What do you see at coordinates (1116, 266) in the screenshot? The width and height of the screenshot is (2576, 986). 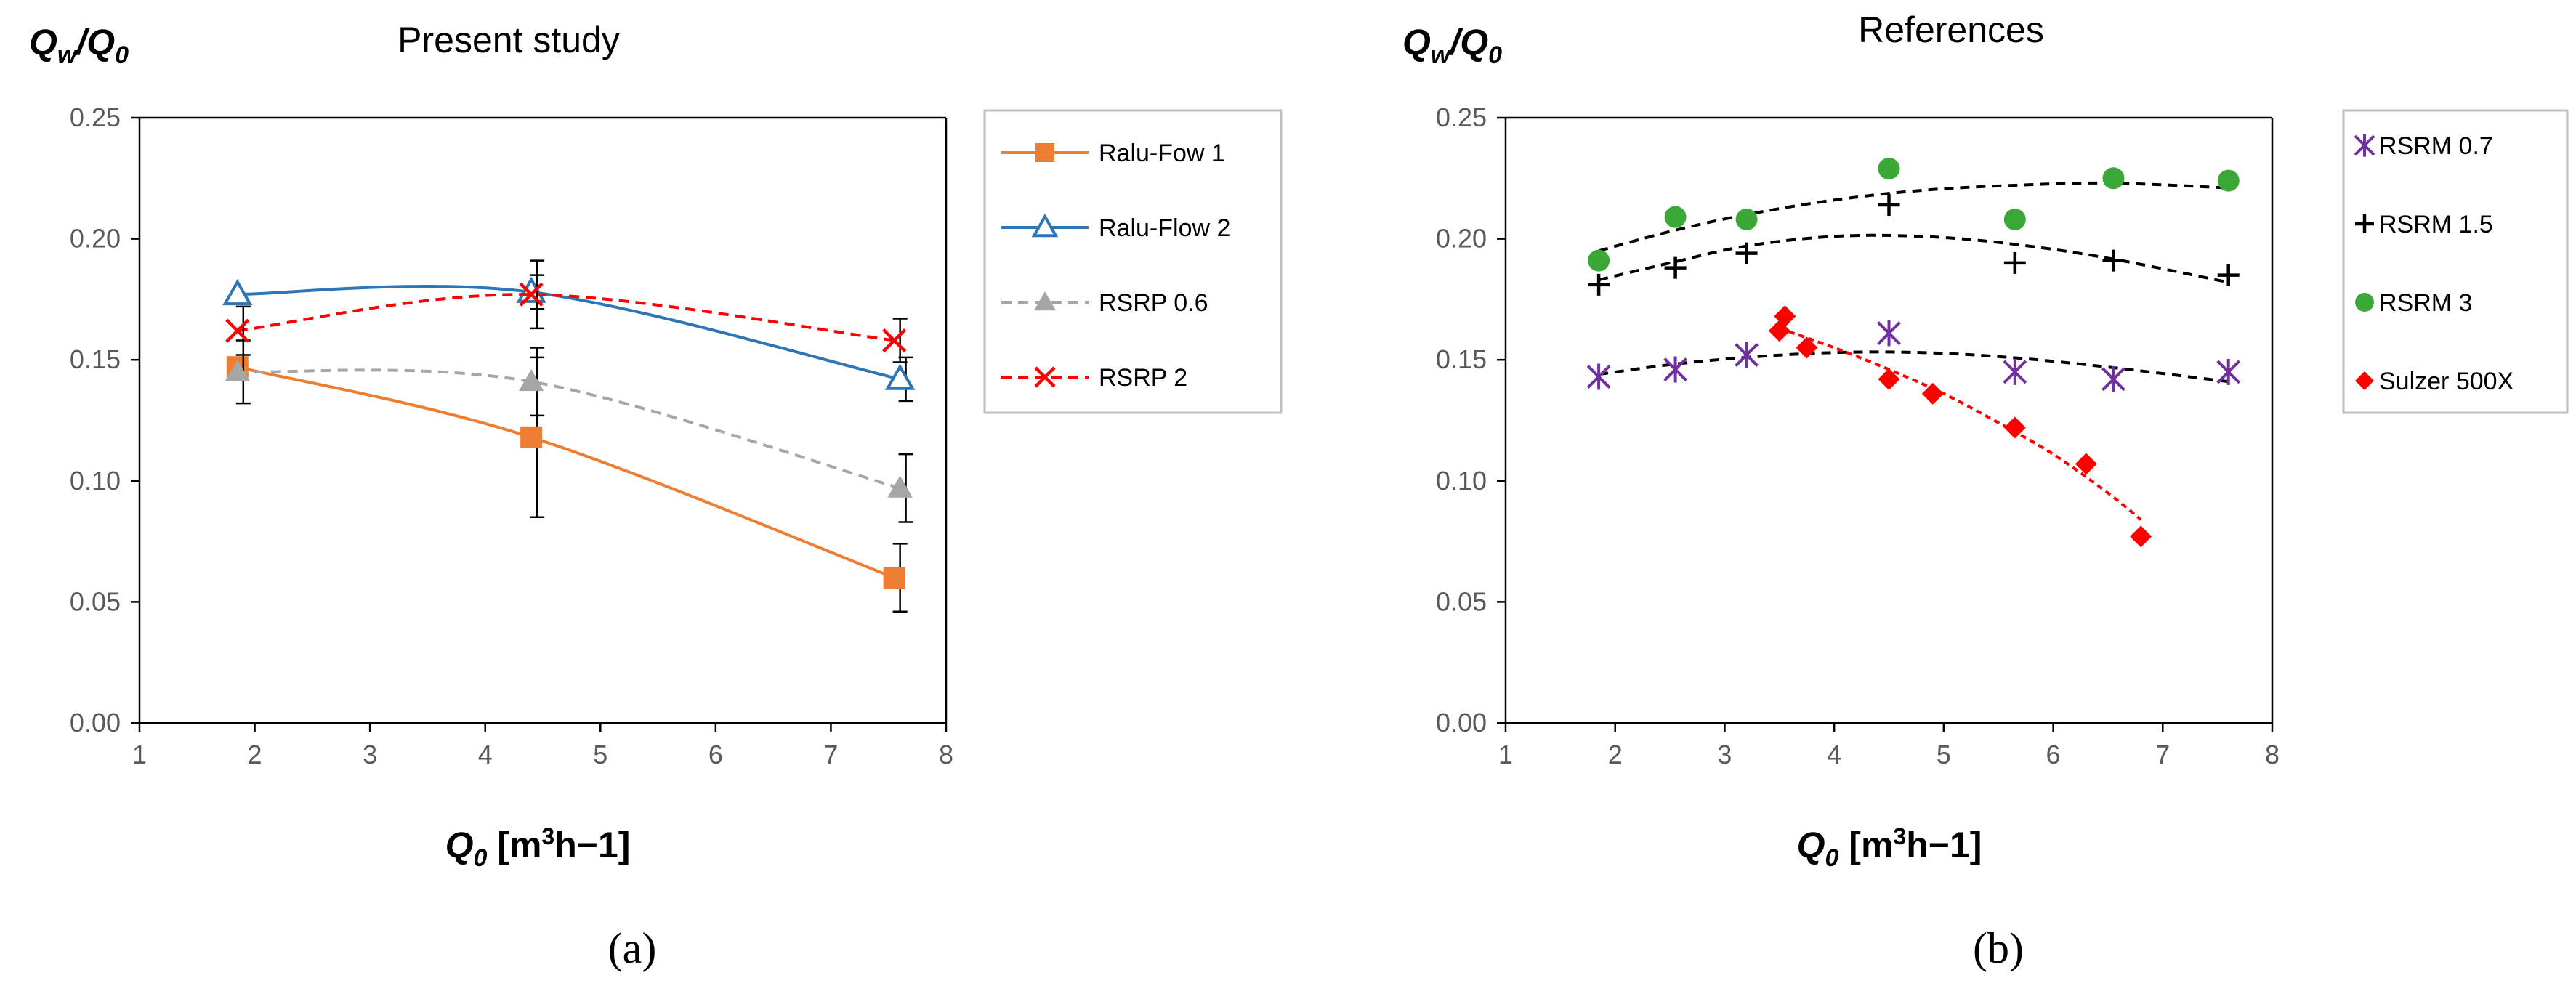 I see `legend: Ralu-Fow 1 Ralu-Flow 2 RSRP 0.6 RSRP 2` at bounding box center [1116, 266].